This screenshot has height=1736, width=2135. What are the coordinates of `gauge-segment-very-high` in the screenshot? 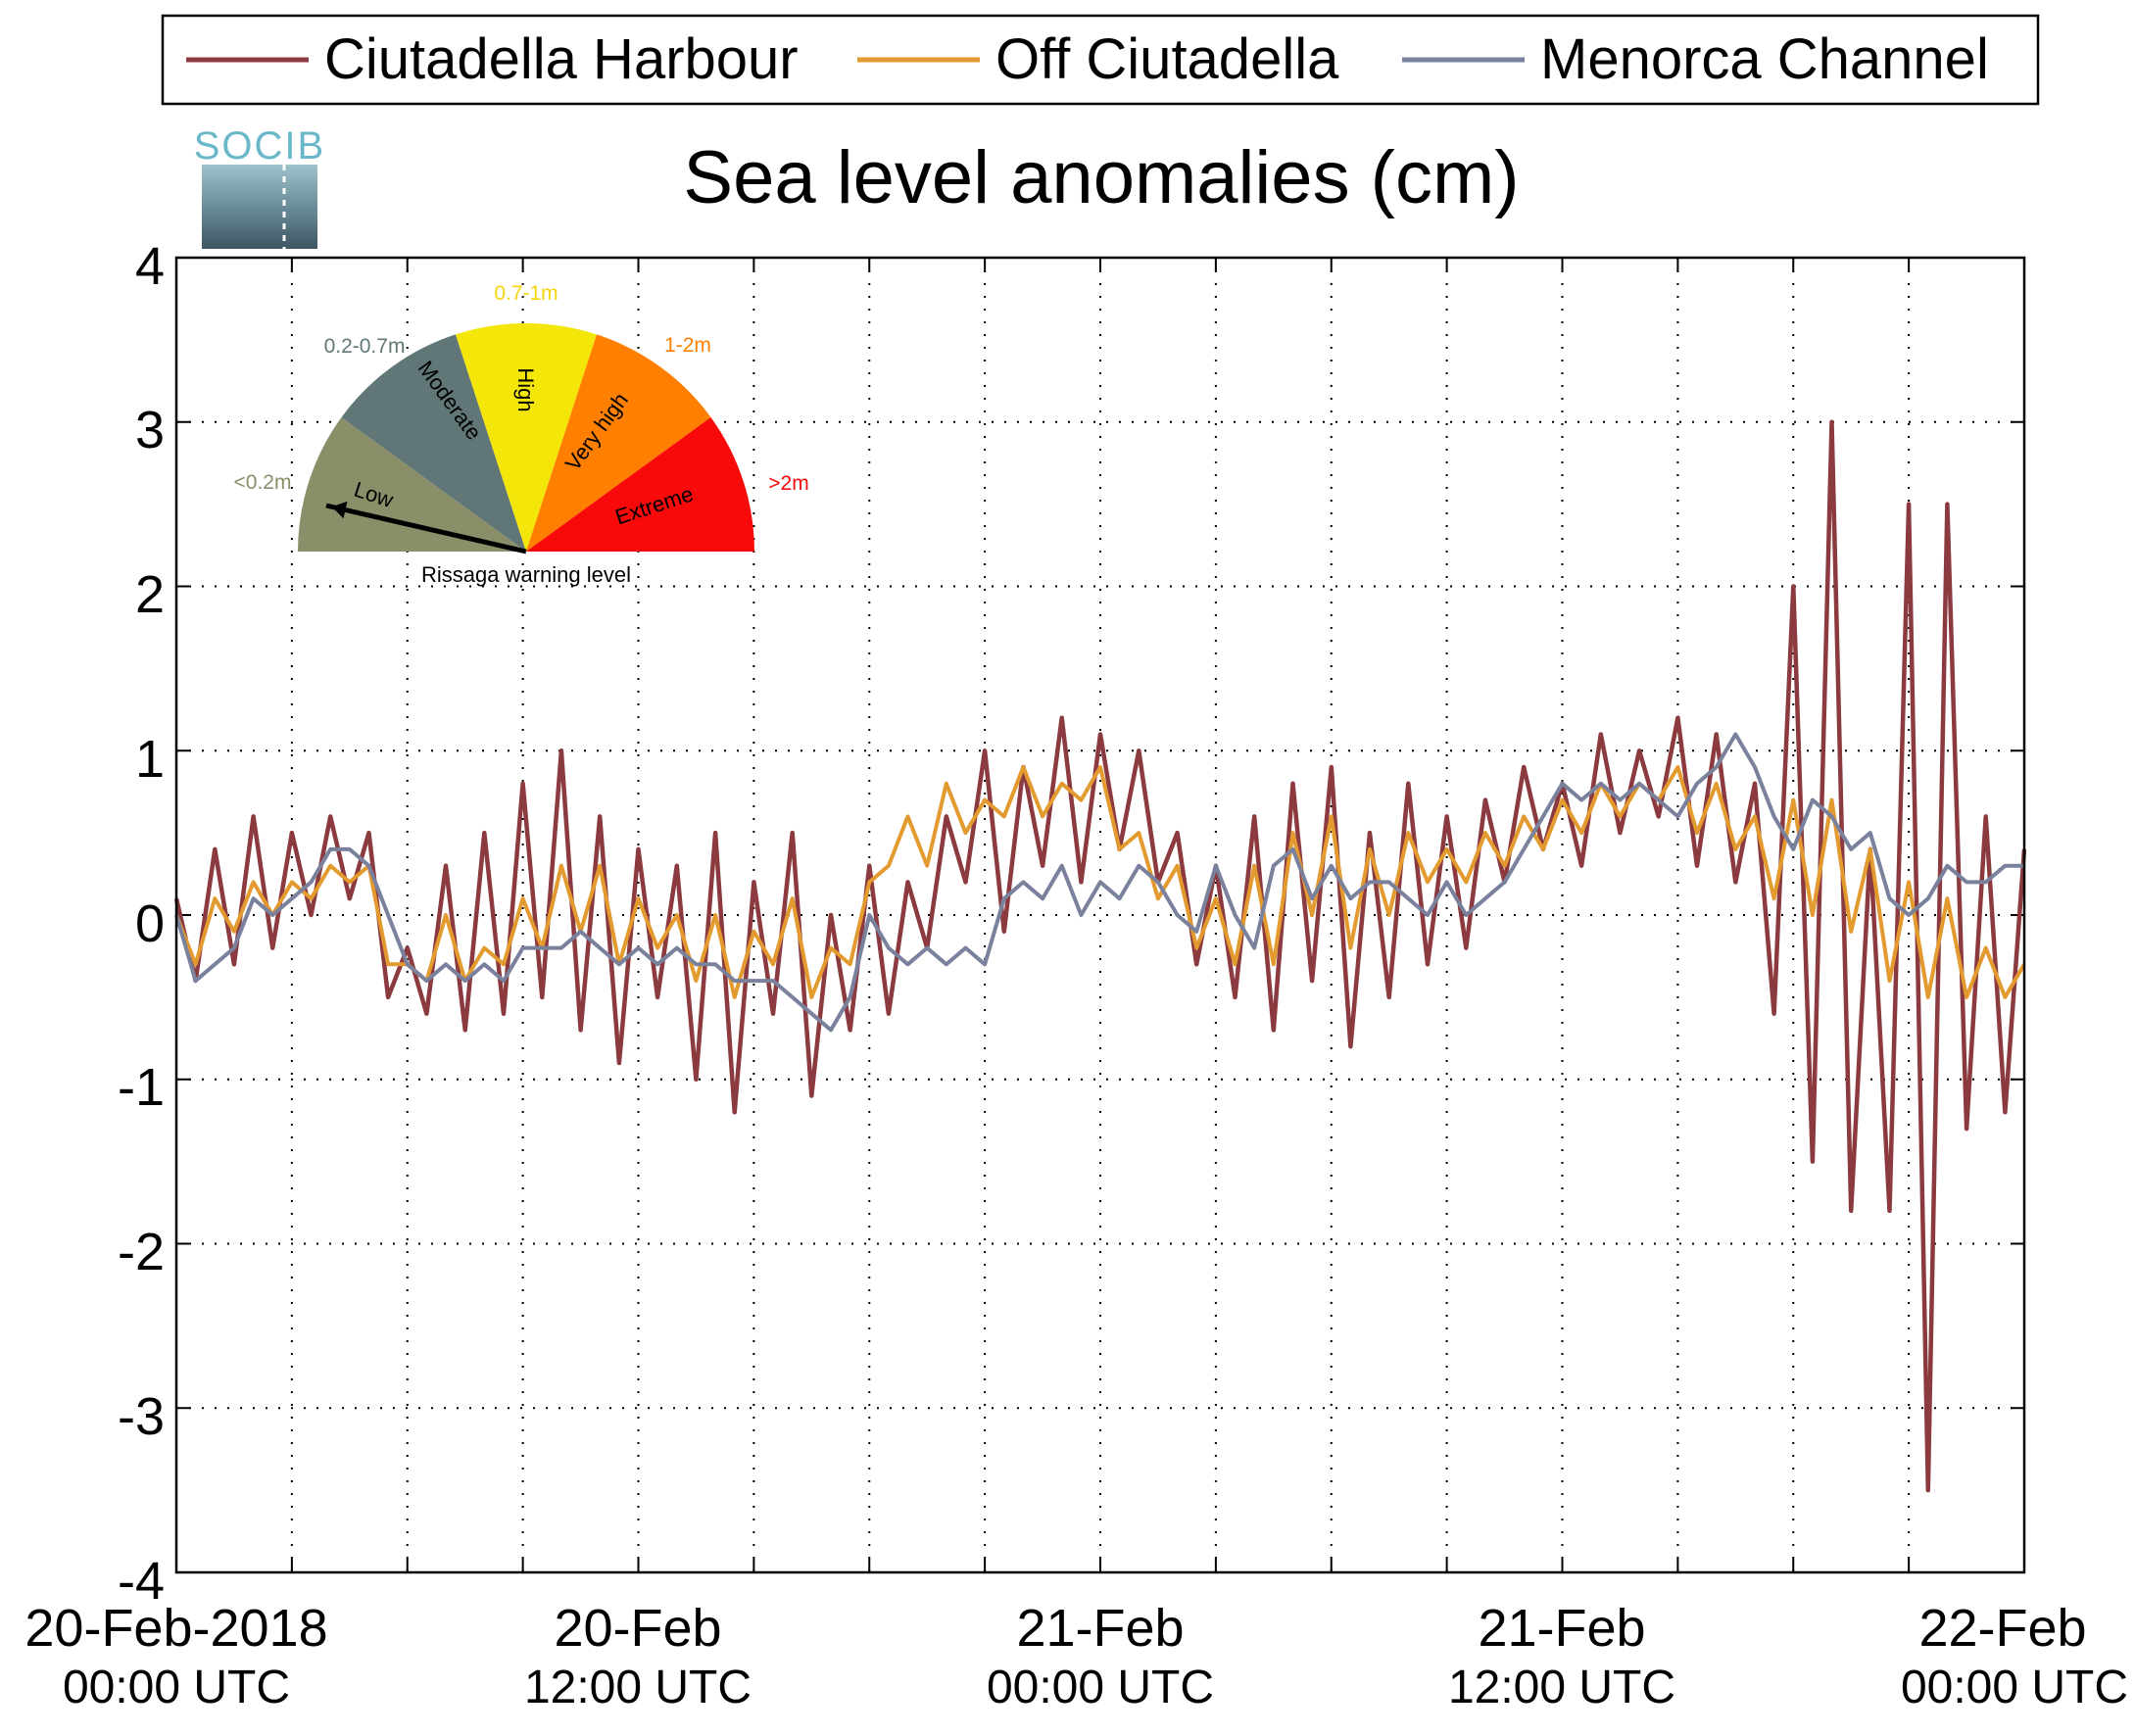 It's located at (618, 443).